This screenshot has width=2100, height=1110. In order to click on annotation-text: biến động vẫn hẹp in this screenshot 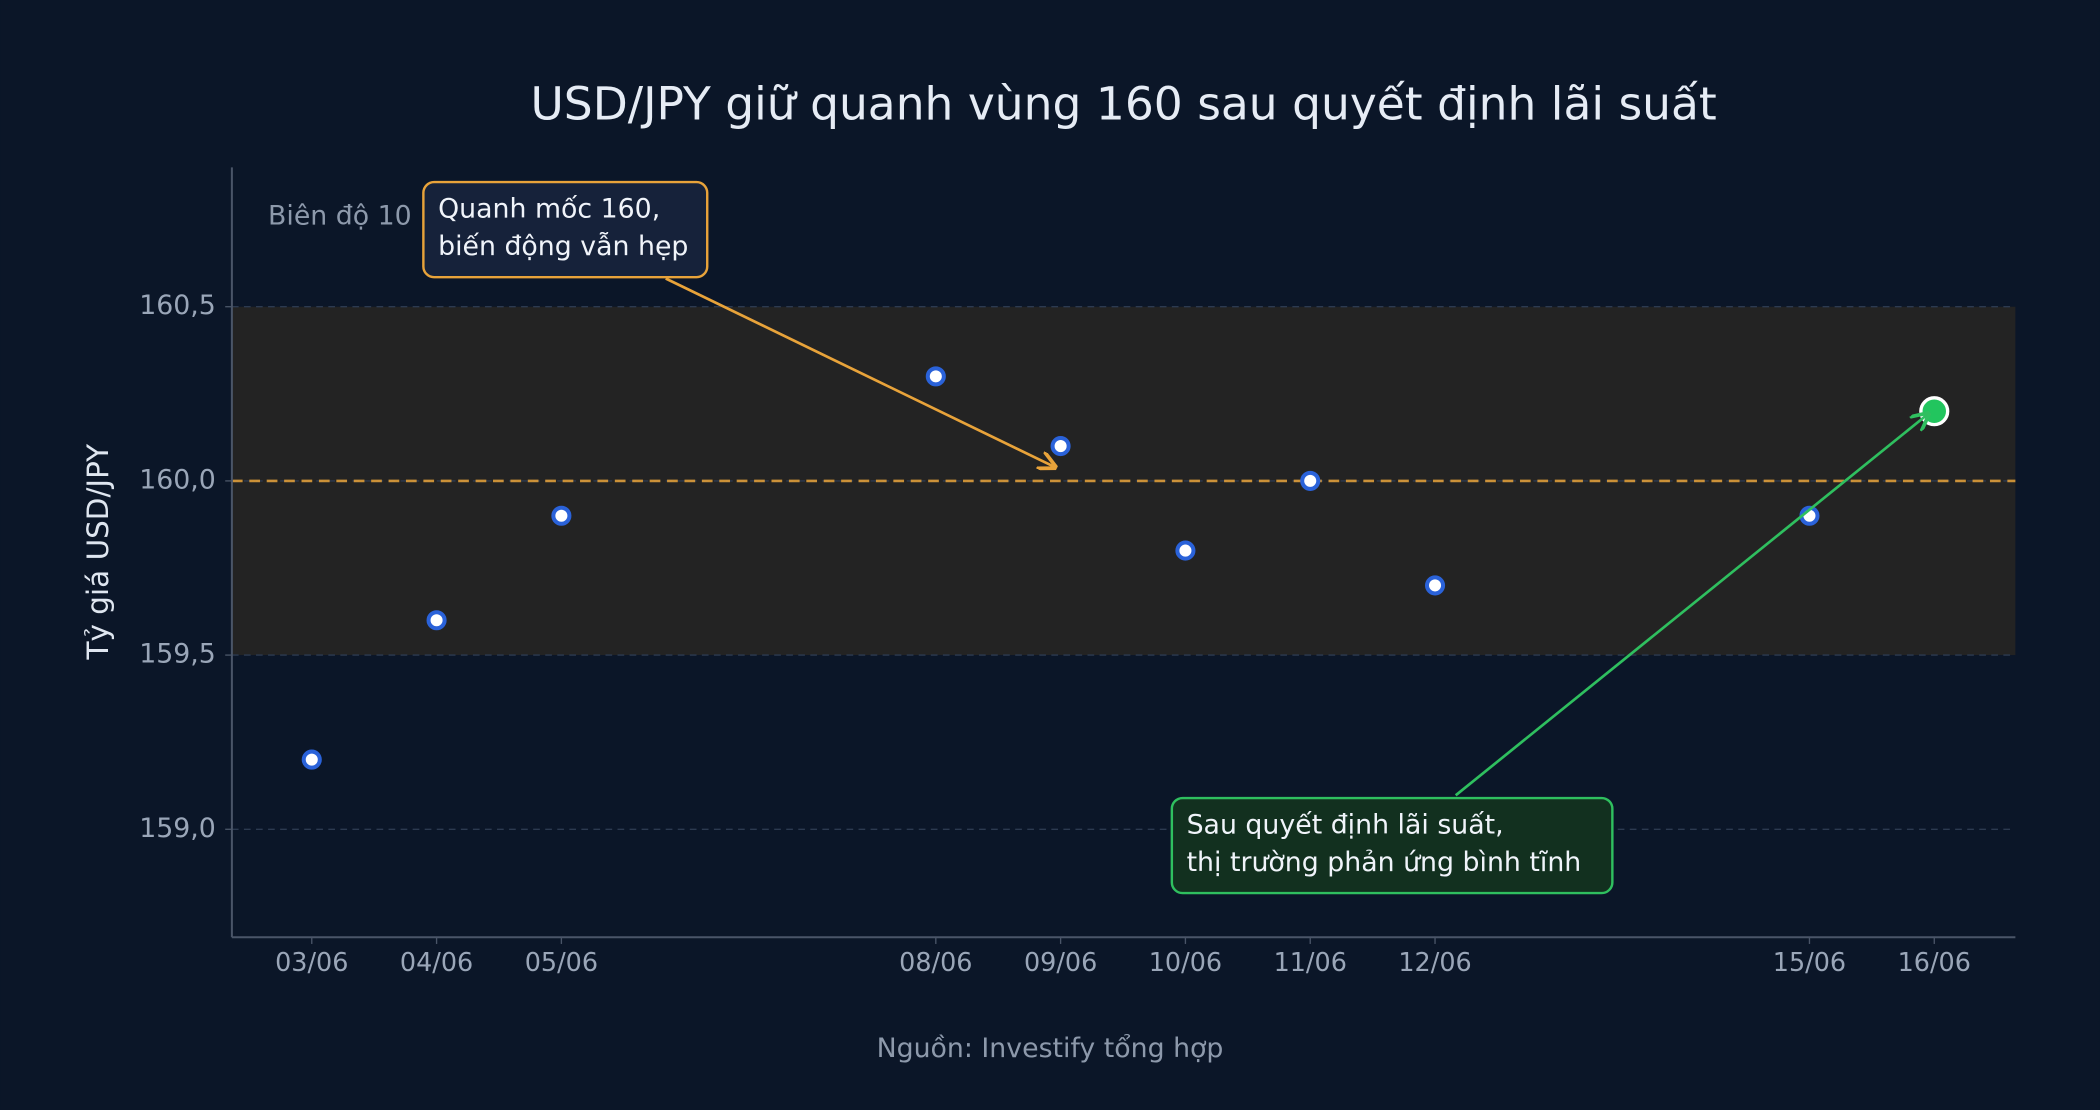, I will do `click(563, 246)`.